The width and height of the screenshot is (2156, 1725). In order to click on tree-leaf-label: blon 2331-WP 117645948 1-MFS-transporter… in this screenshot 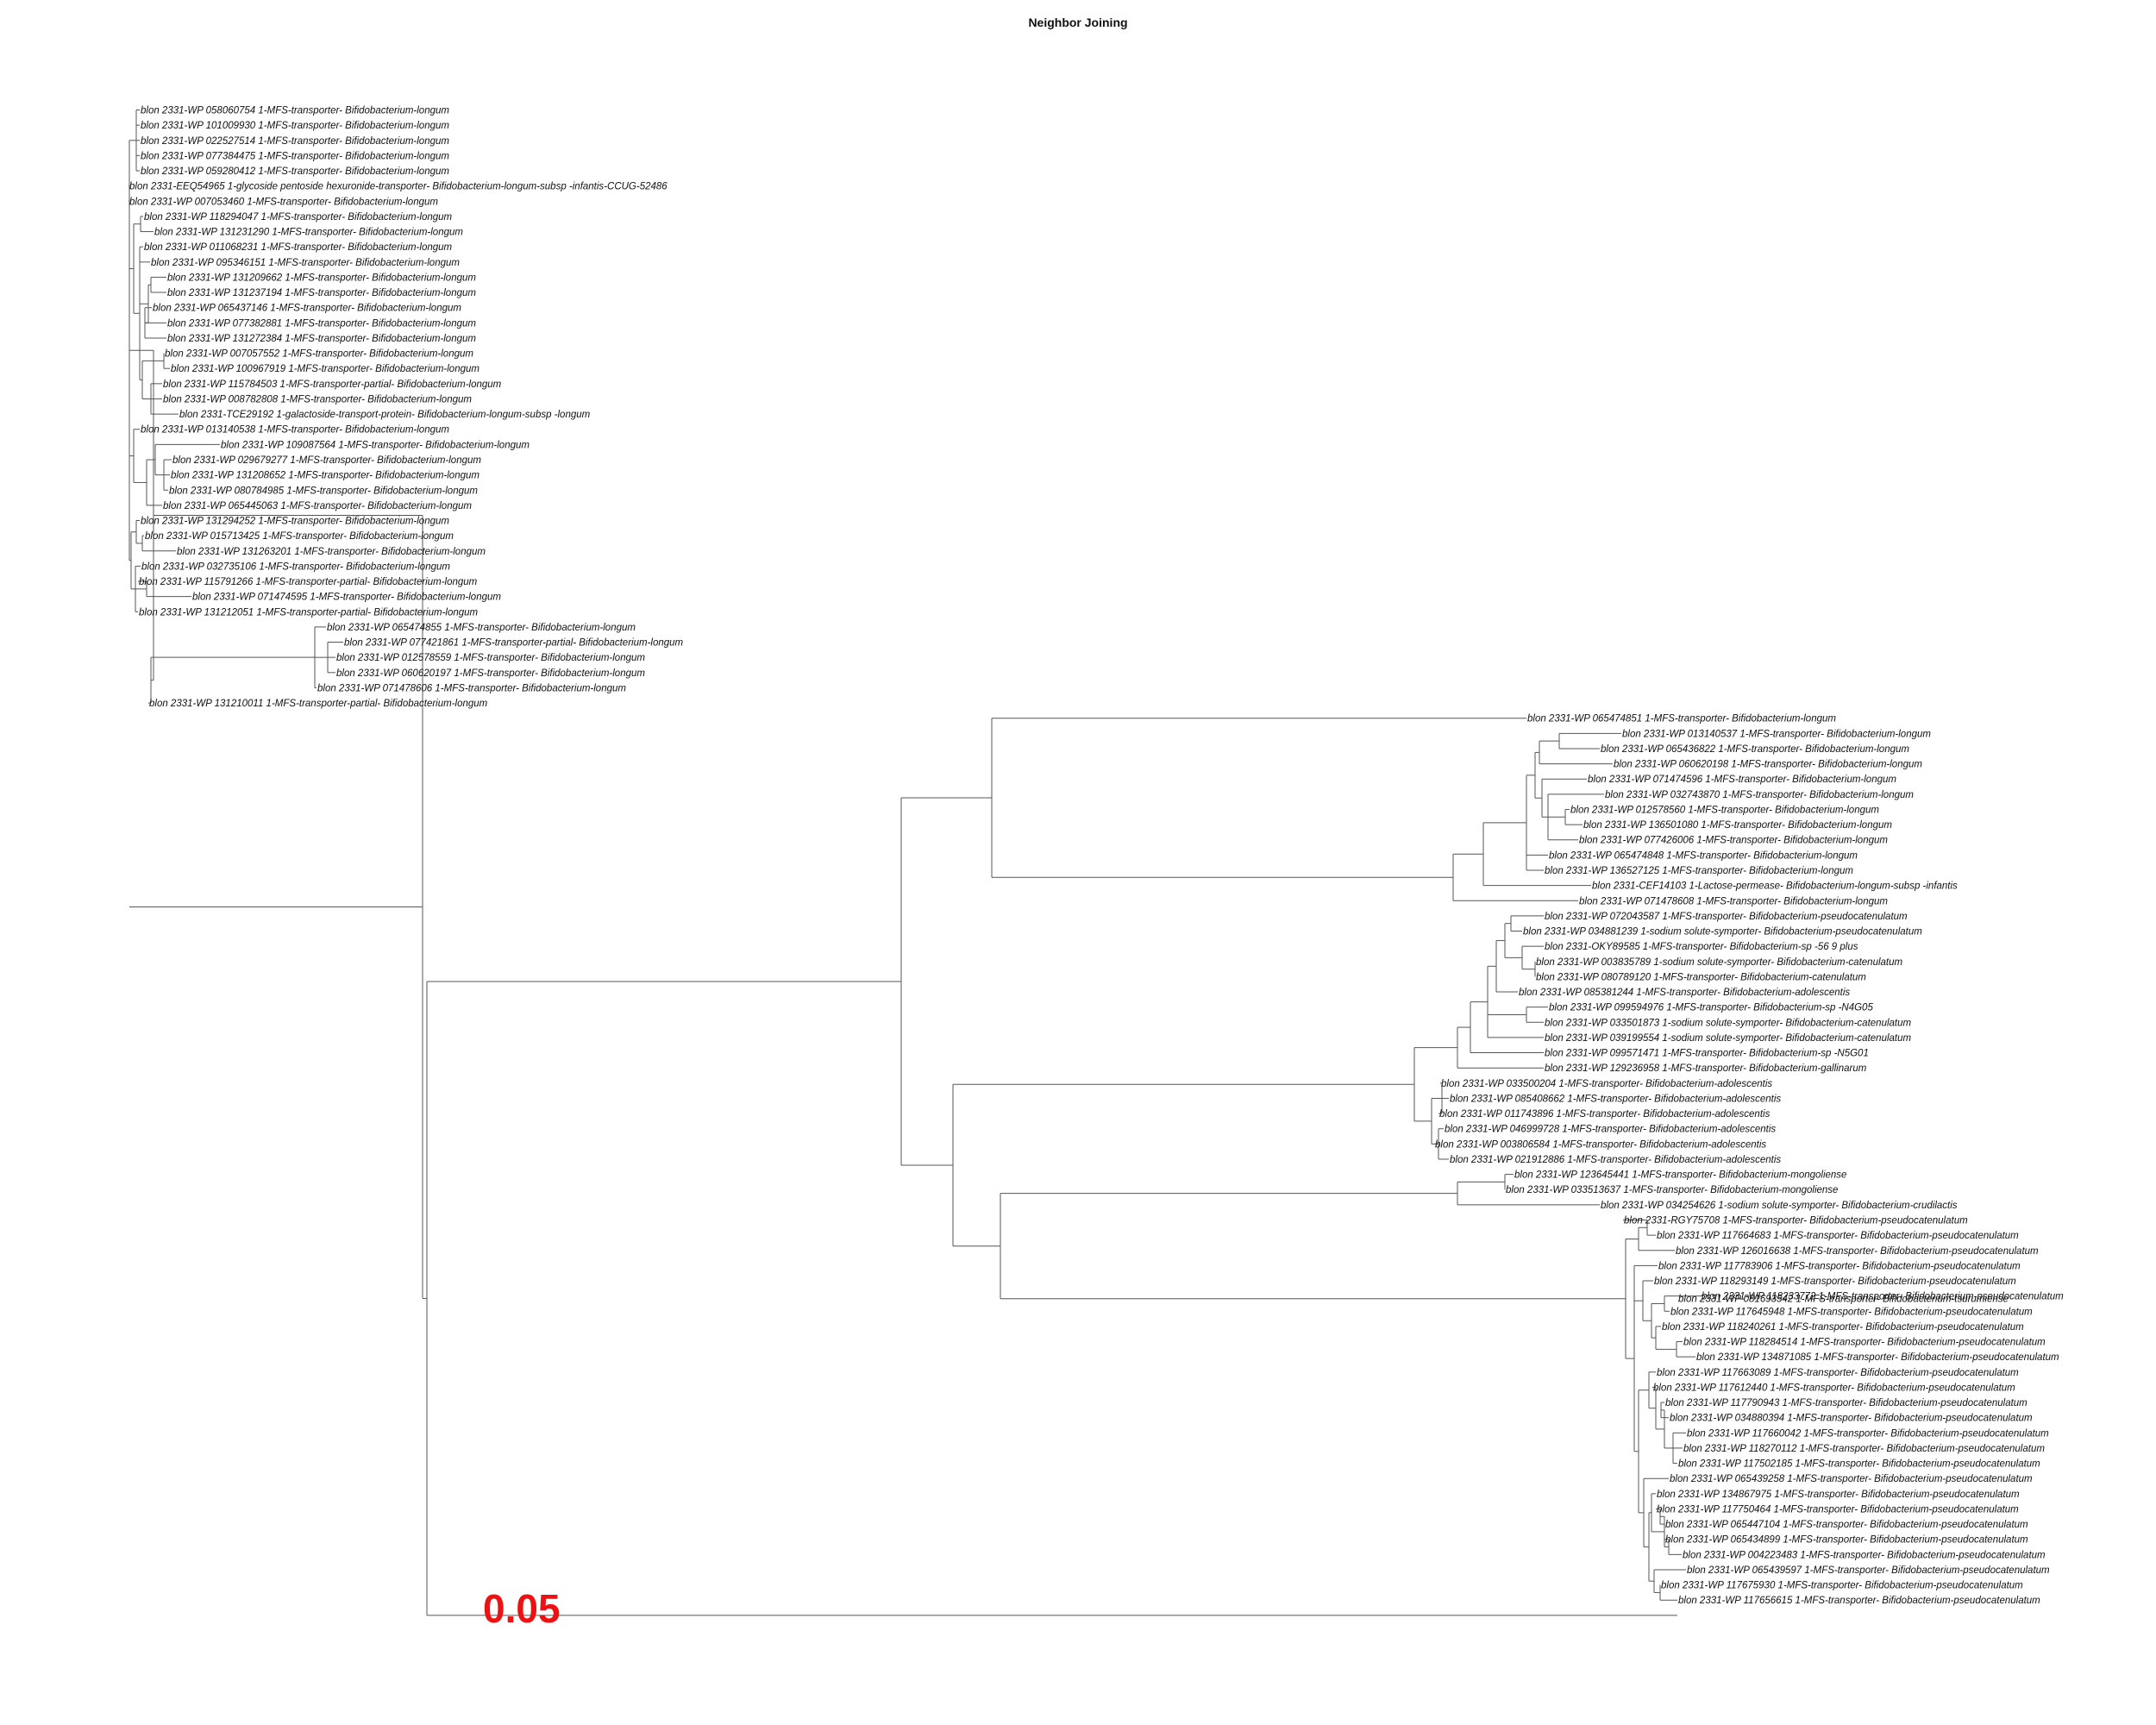, I will do `click(1851, 1312)`.